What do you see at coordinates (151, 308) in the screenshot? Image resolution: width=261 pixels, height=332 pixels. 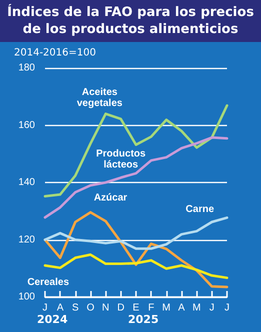 I see `x-tick-label: F` at bounding box center [151, 308].